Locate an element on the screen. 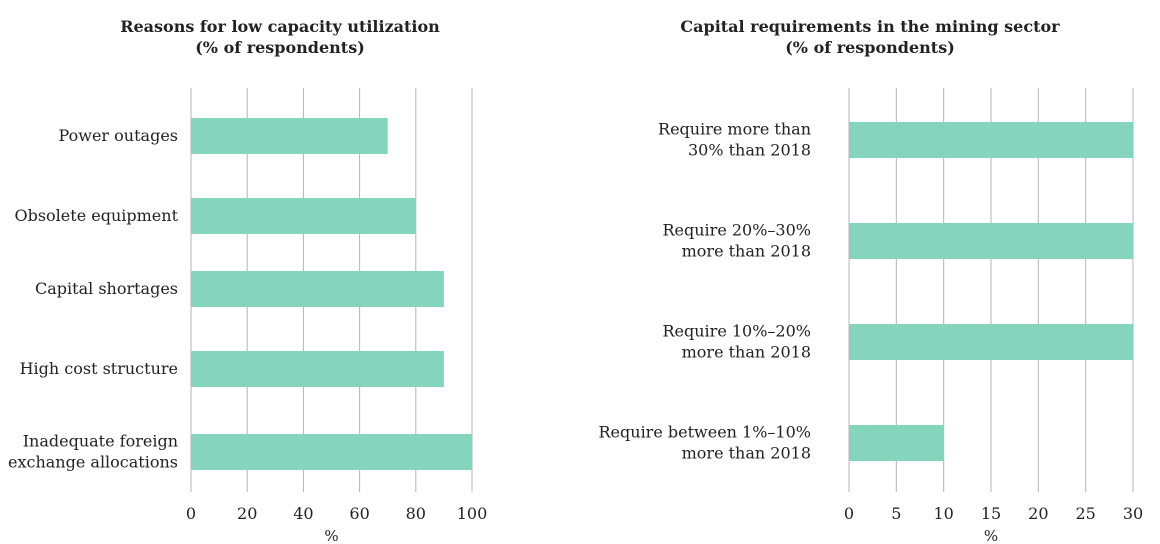  category-label: Obsolete equipment is located at coordinates (96, 215).